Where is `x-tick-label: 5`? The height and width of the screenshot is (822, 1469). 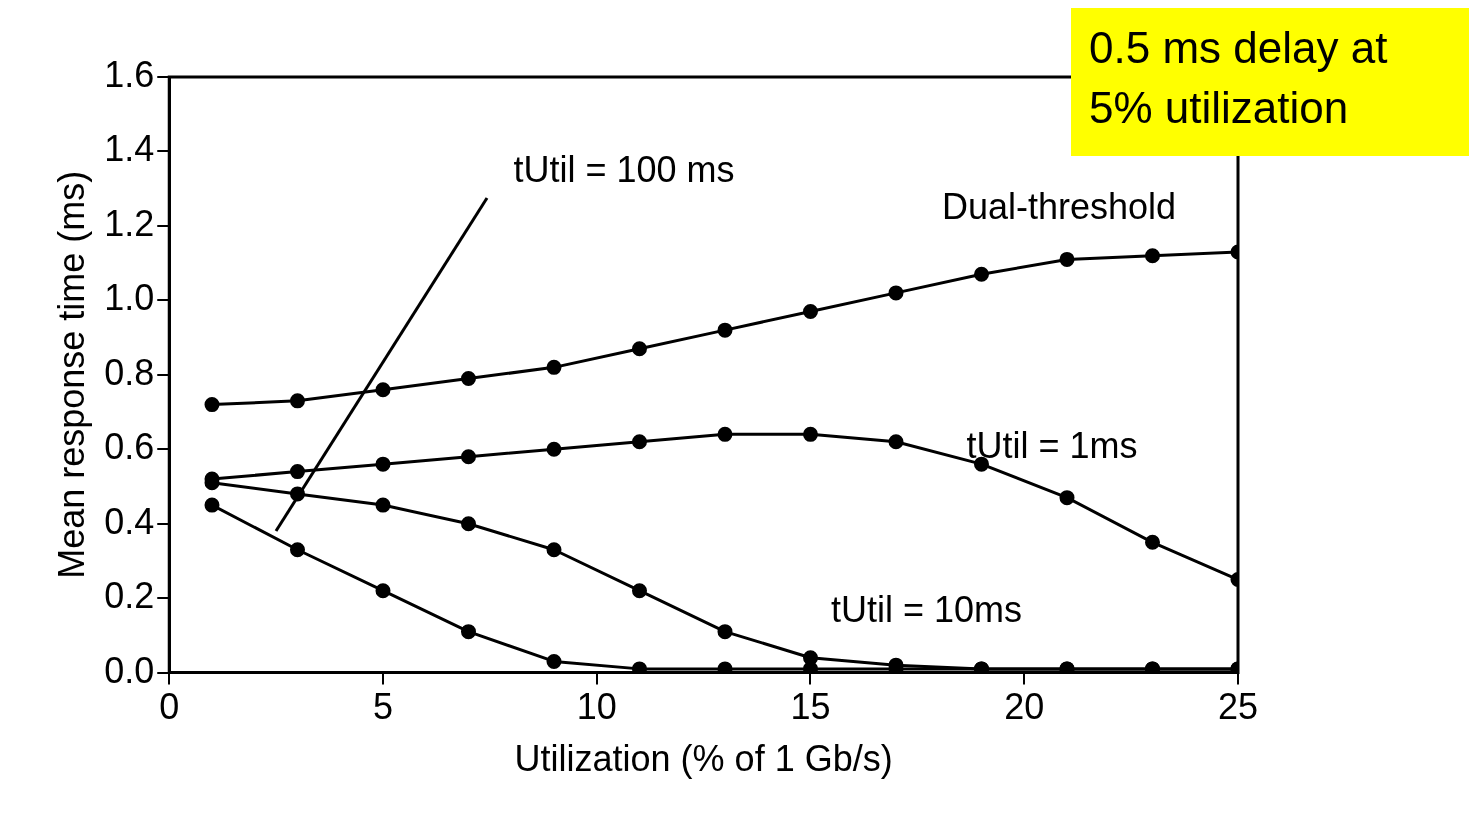
x-tick-label: 5 is located at coordinates (383, 707).